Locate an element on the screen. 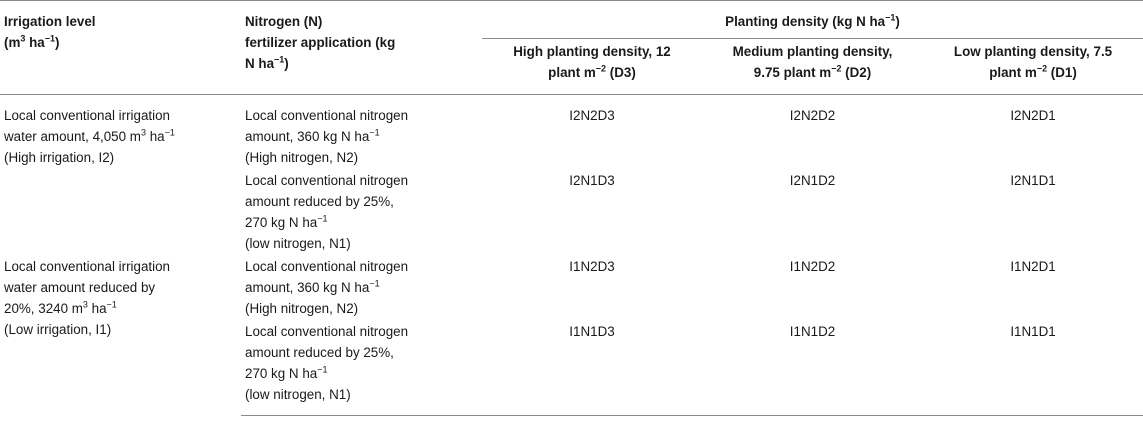 Image resolution: width=1143 pixels, height=441 pixels. irrigation-header-unit: (m3 ha−1) is located at coordinates (32, 41).